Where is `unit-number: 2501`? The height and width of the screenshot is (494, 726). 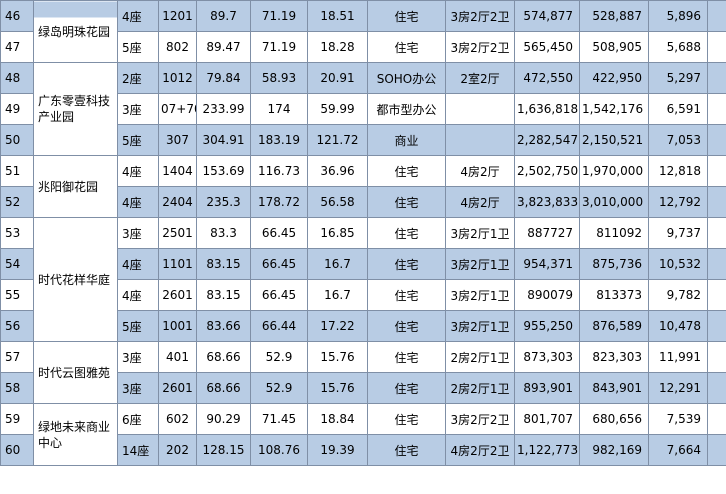
unit-number: 2501 is located at coordinates (177, 233).